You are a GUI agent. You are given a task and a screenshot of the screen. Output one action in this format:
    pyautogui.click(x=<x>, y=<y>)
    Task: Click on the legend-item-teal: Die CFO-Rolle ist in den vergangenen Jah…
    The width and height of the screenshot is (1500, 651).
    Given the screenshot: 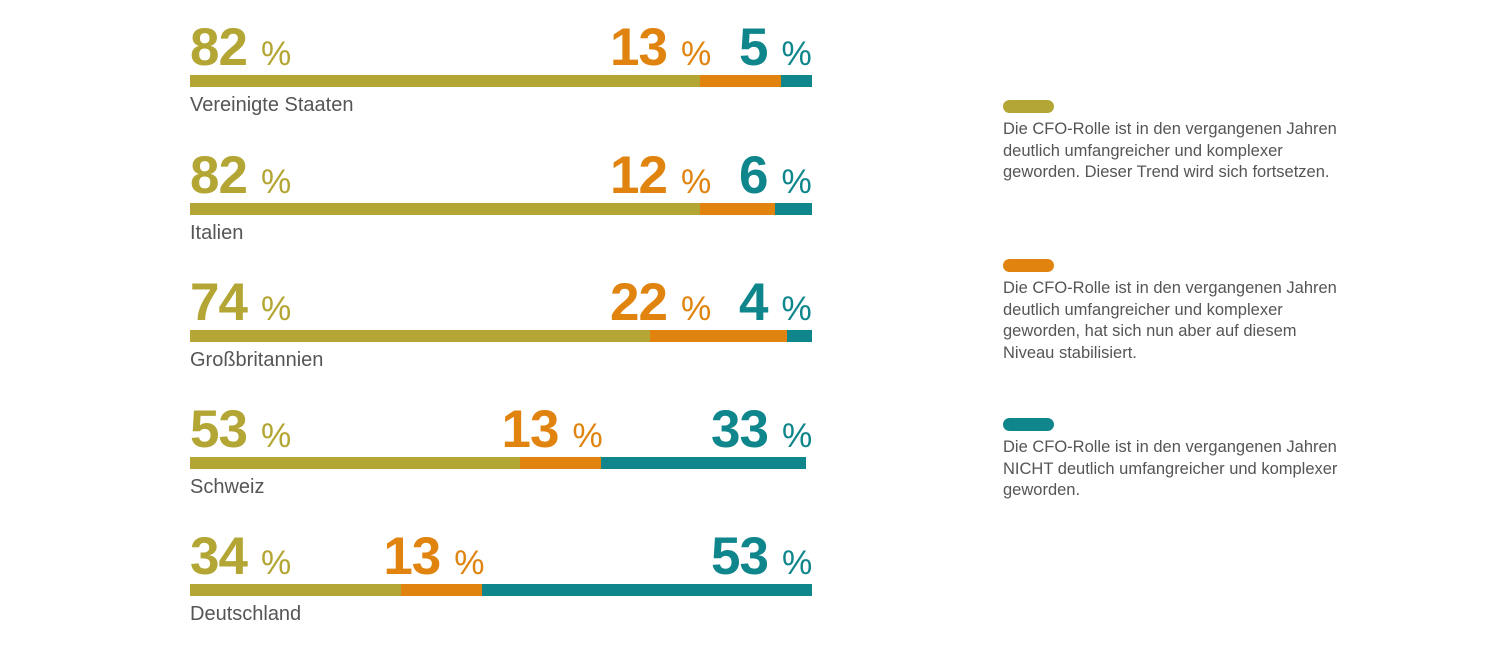 What is the action you would take?
    pyautogui.click(x=1183, y=460)
    